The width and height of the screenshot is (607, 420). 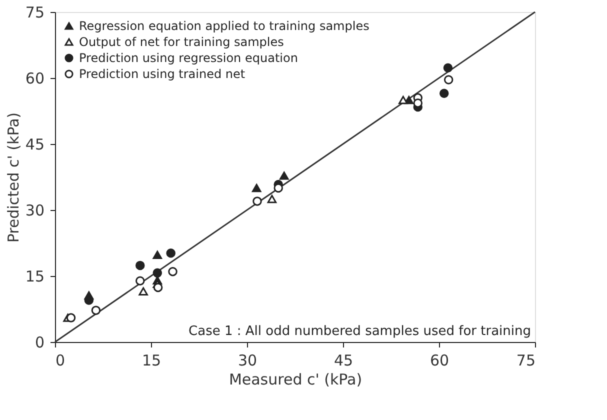 What do you see at coordinates (224, 26) in the screenshot?
I see `legend-label: Regression equation applied to training samples` at bounding box center [224, 26].